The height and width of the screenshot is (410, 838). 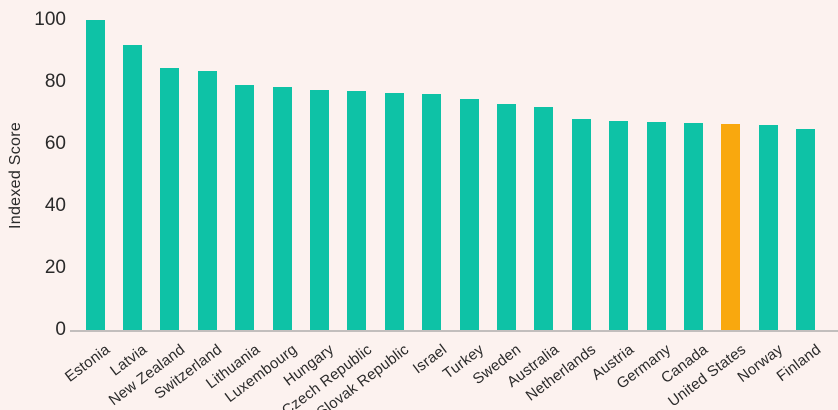 What do you see at coordinates (656, 226) in the screenshot?
I see `bar-germany` at bounding box center [656, 226].